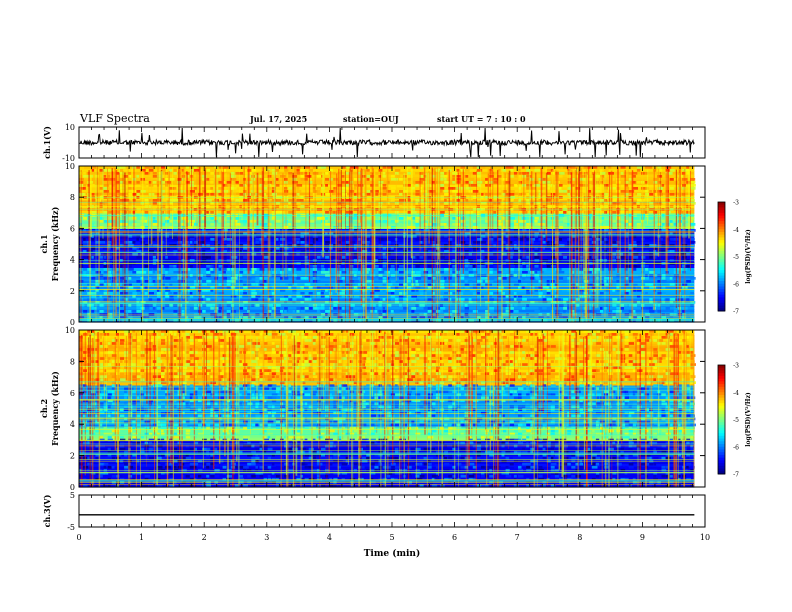 The width and height of the screenshot is (792, 612). Describe the element at coordinates (721, 209) in the screenshot. I see `colorbar-step` at that location.